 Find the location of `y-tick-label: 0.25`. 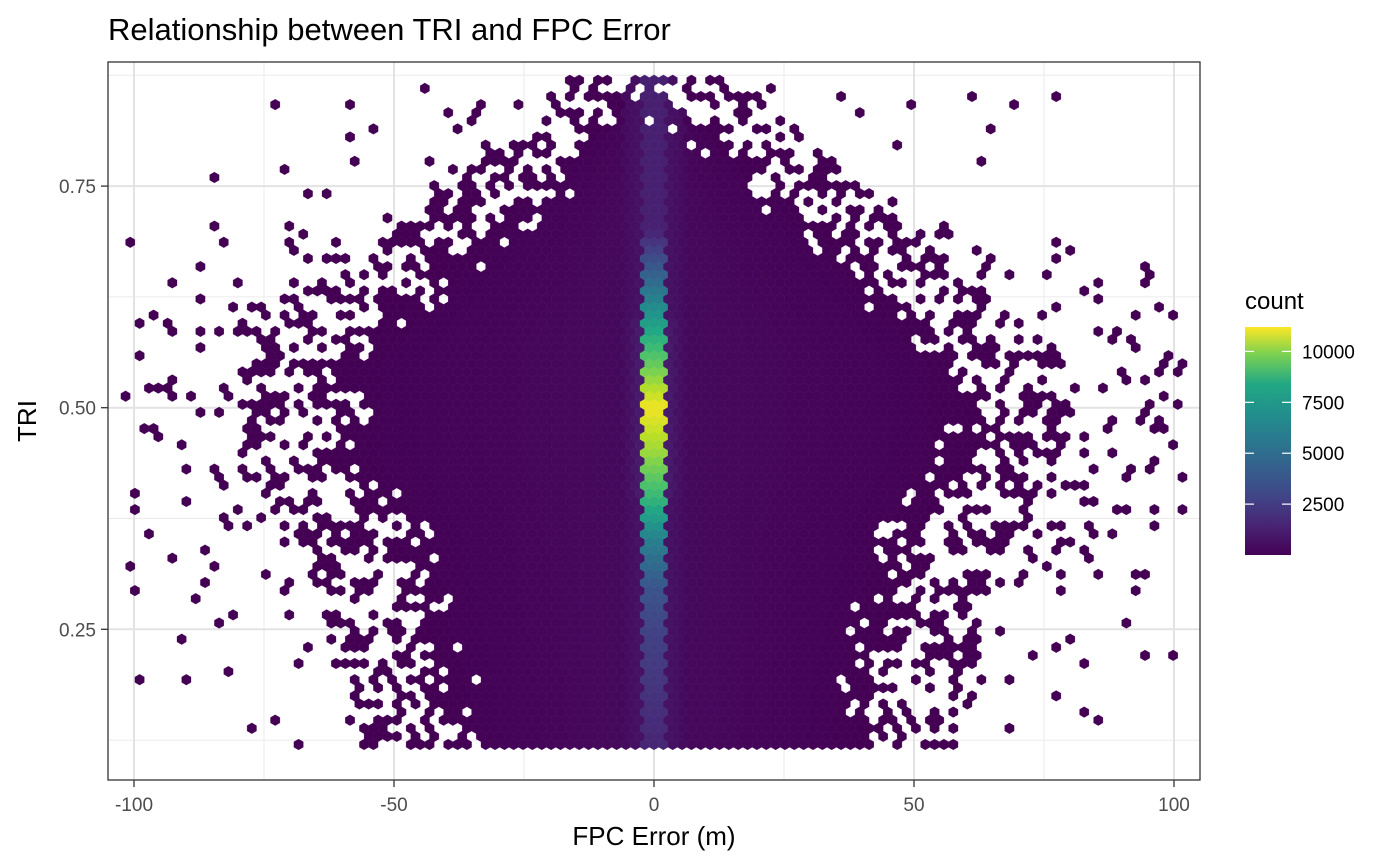

y-tick-label: 0.25 is located at coordinates (77, 630).